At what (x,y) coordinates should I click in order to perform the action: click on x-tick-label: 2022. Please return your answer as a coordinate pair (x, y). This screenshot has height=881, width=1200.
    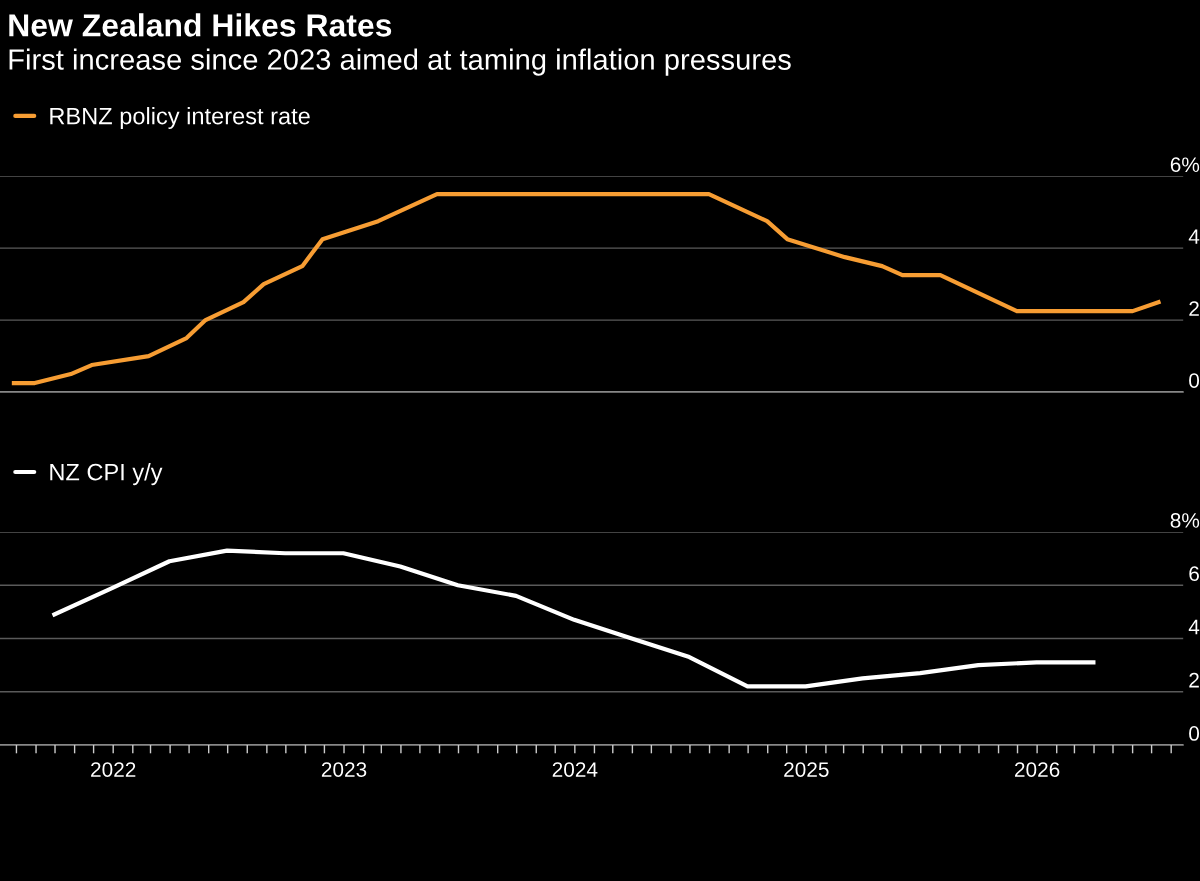
    Looking at the image, I should click on (113, 769).